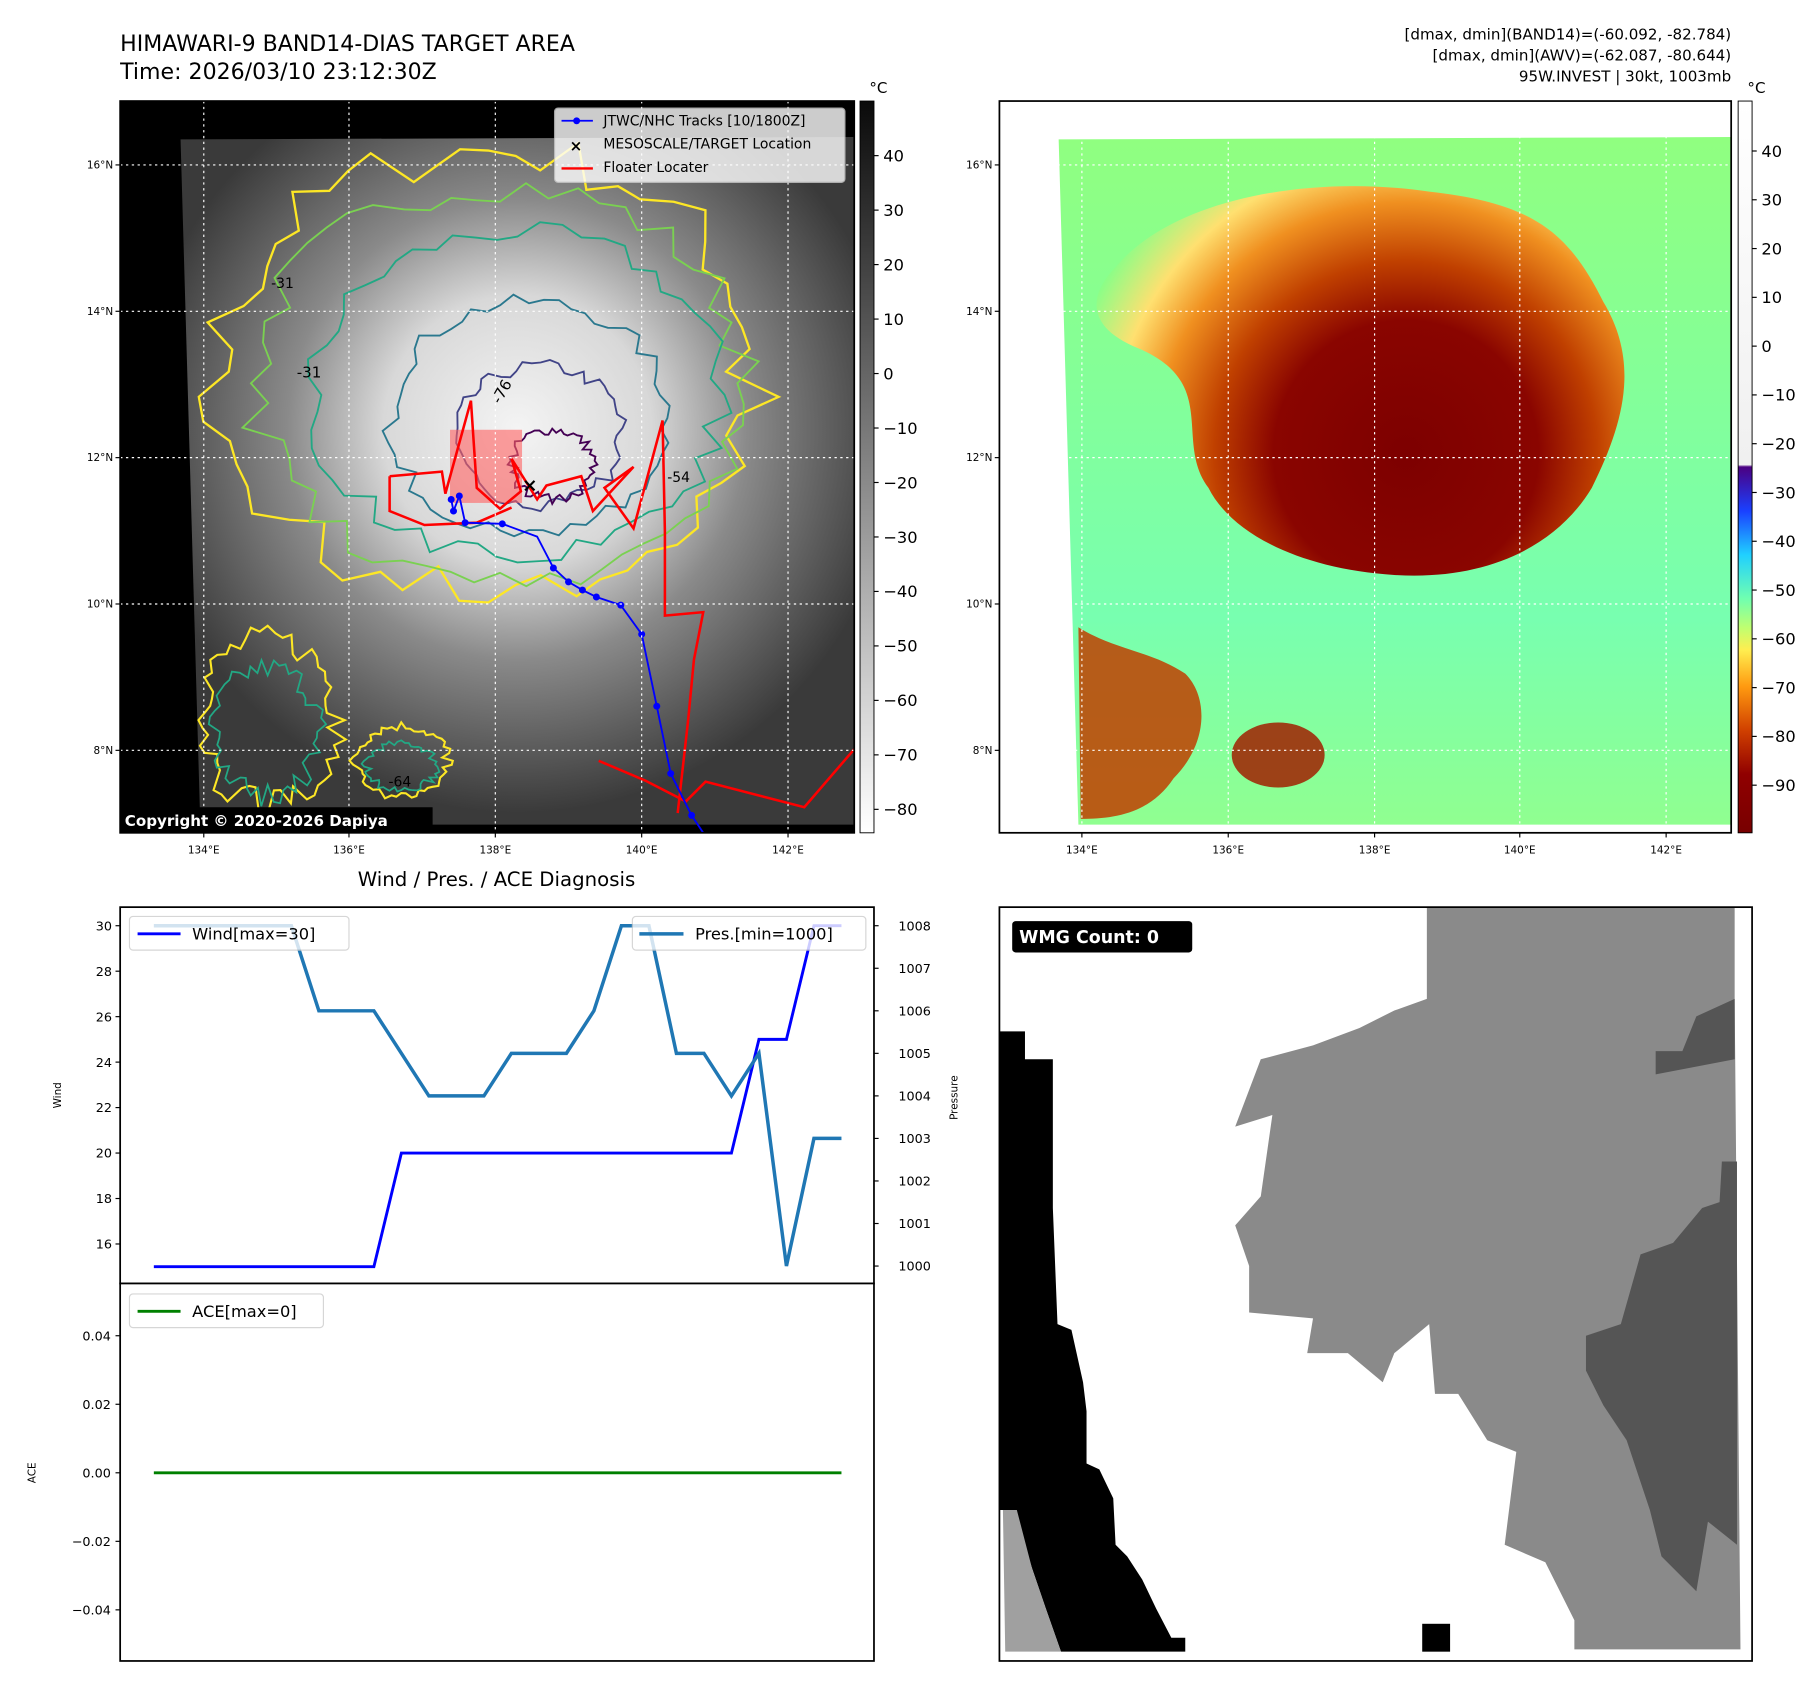  I want to click on ir-colorbar-ticks: 40 30 20 10 0 −10 −20 −30 −40 −50 −60 −70 −80, so click(895, 482).